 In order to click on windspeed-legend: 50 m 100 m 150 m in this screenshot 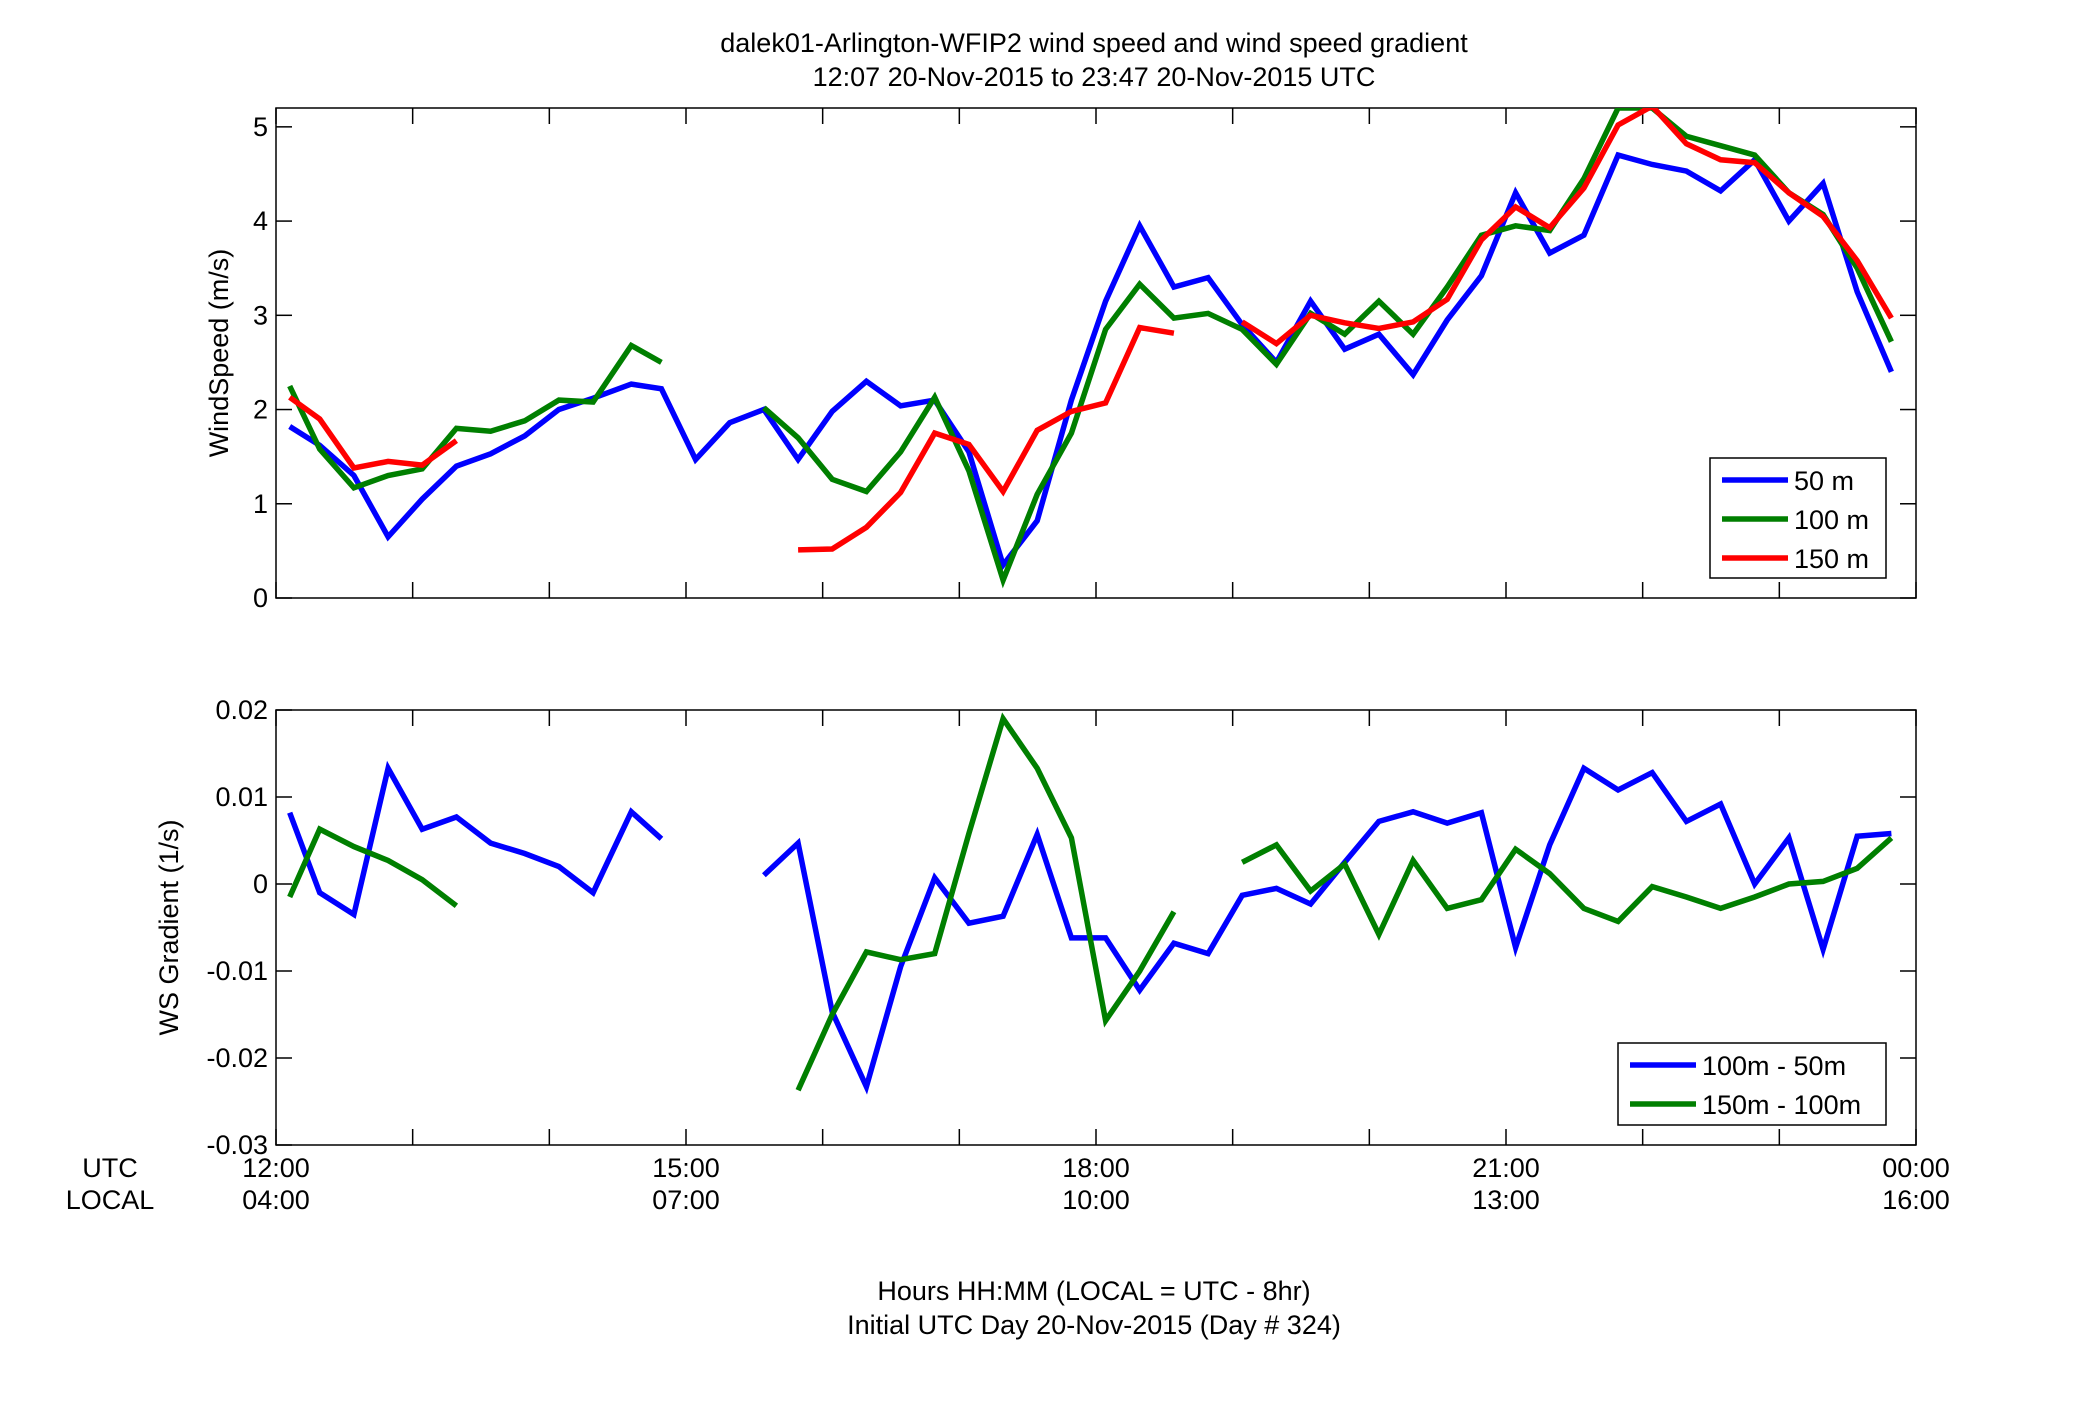, I will do `click(1798, 518)`.